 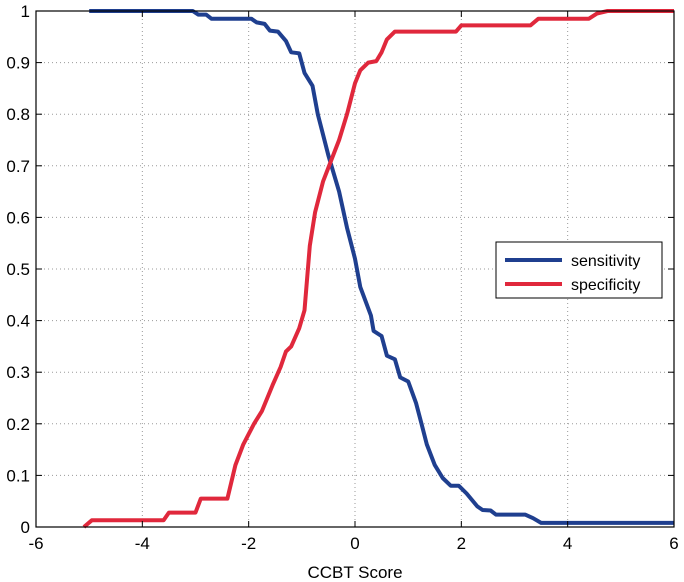 What do you see at coordinates (25, 527) in the screenshot?
I see `y-tick-label: 0` at bounding box center [25, 527].